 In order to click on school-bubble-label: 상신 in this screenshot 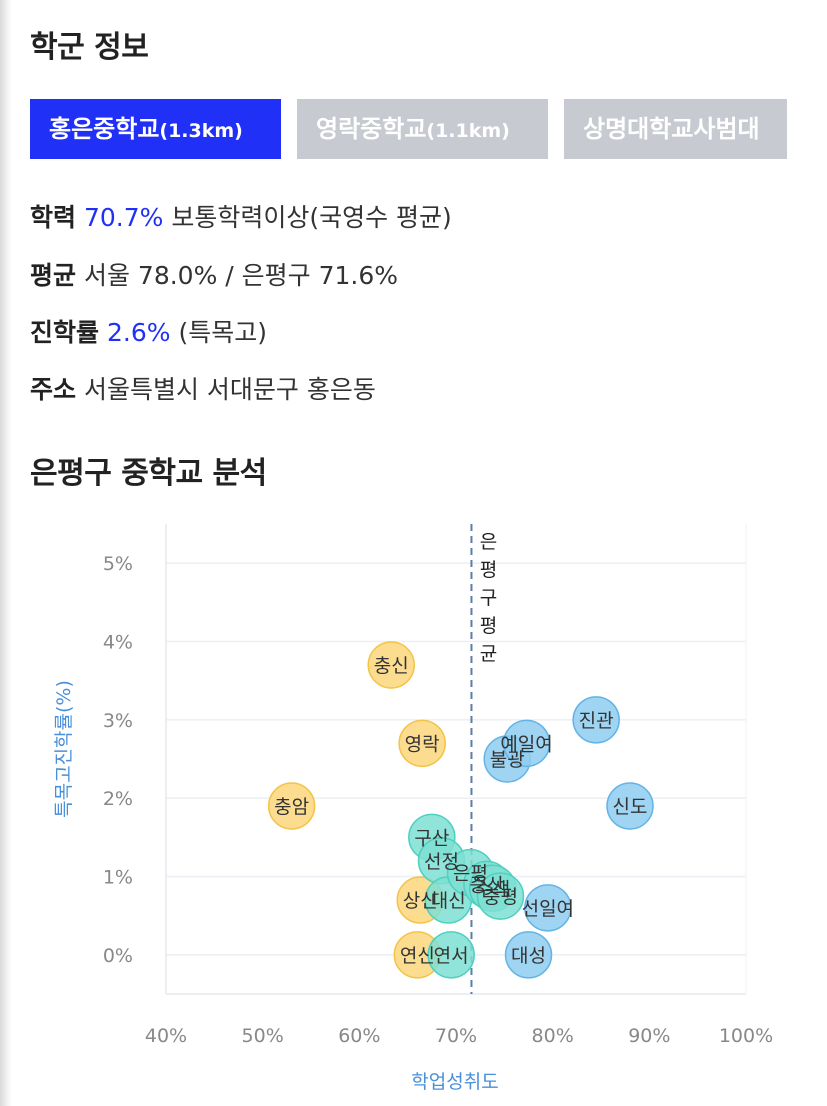, I will do `click(420, 901)`.